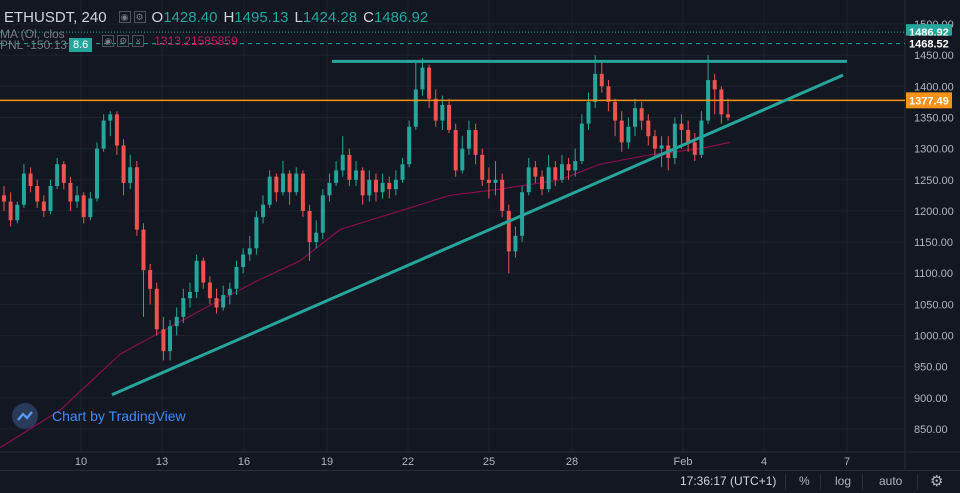 This screenshot has width=960, height=493. Describe the element at coordinates (683, 462) in the screenshot. I see `time-tick-label: Feb` at that location.